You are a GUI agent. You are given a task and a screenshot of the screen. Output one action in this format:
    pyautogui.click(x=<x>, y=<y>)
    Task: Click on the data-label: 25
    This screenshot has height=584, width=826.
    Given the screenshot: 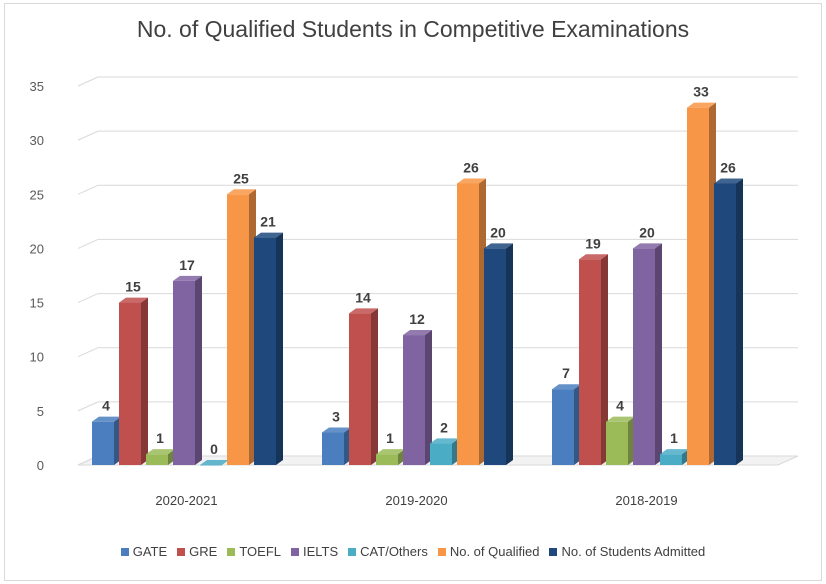 What is the action you would take?
    pyautogui.click(x=241, y=178)
    